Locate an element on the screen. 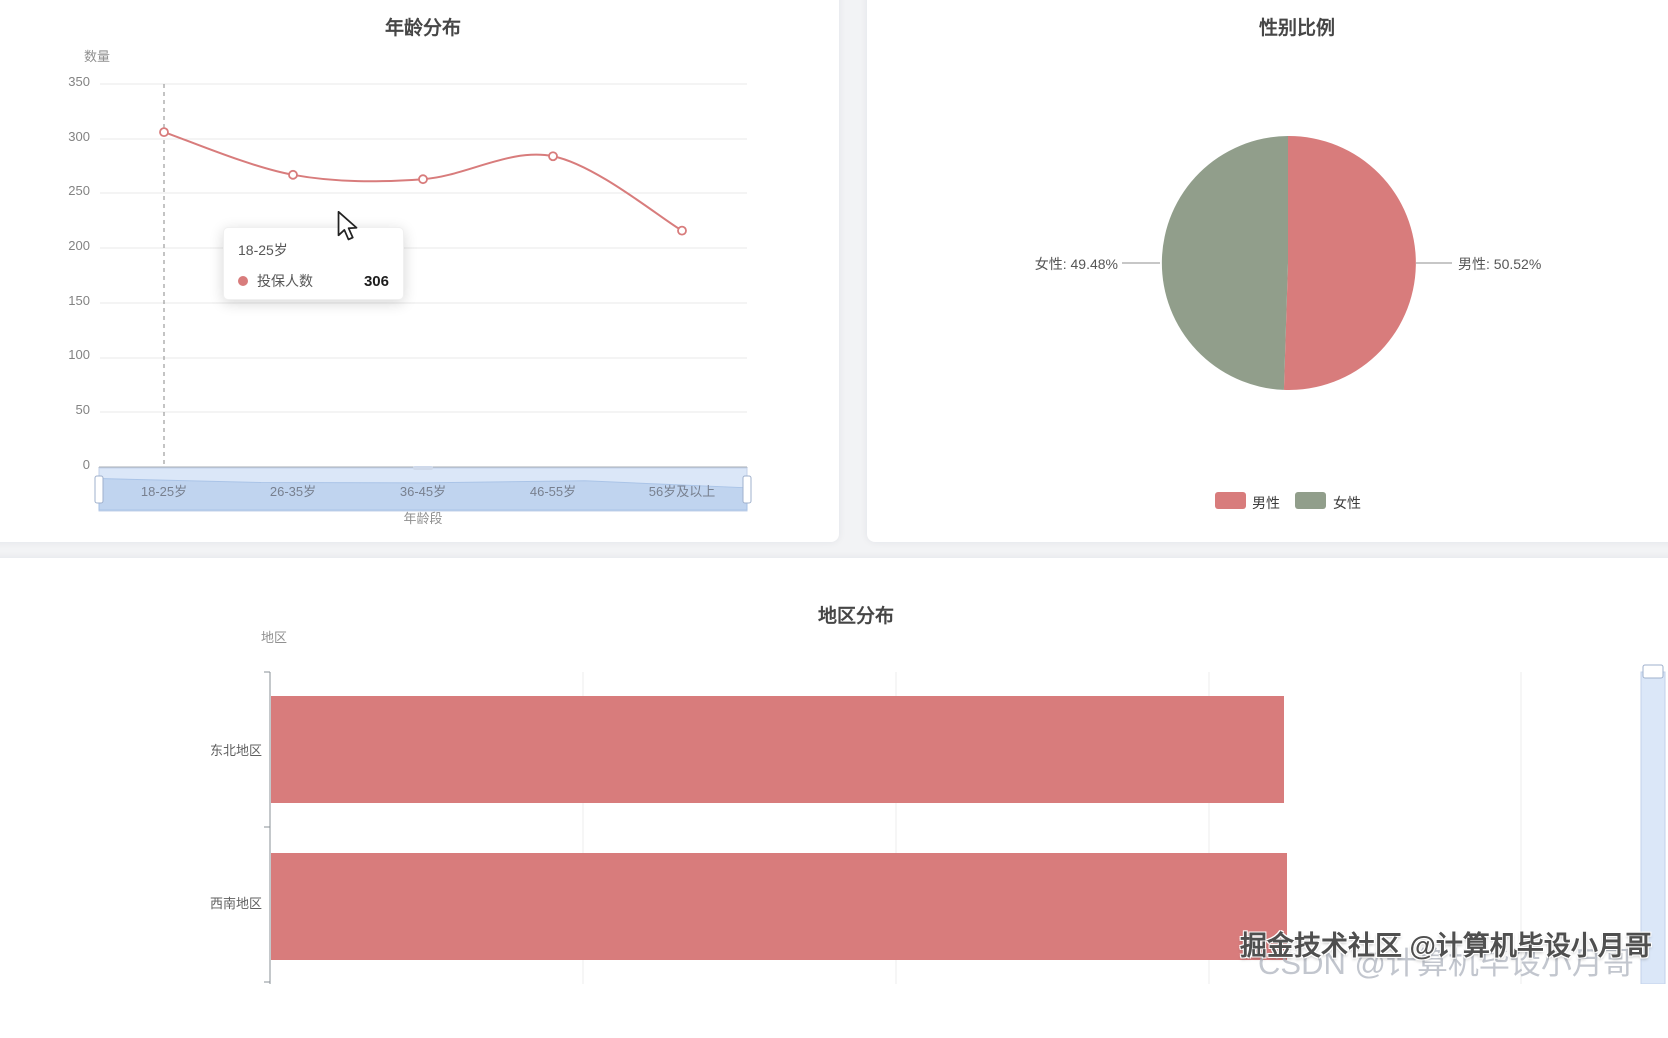 This screenshot has width=1668, height=1038. pie-callout-female: 女性: 49.48% is located at coordinates (1076, 264).